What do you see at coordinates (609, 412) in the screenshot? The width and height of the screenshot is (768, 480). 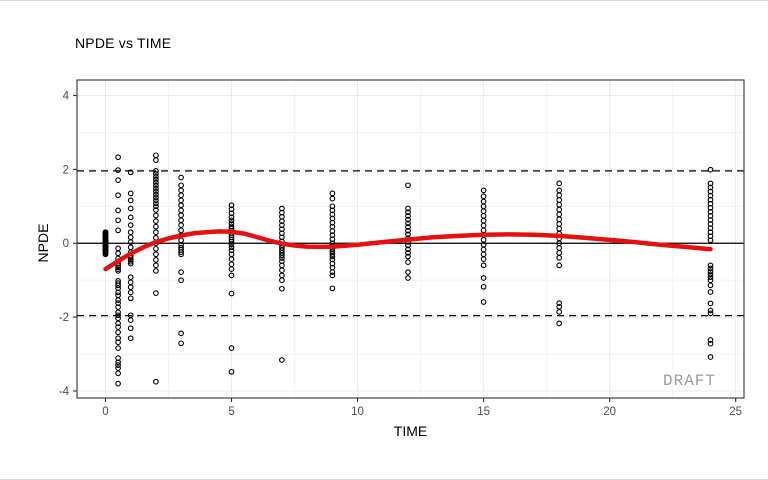 I see `x-tick-label: 20` at bounding box center [609, 412].